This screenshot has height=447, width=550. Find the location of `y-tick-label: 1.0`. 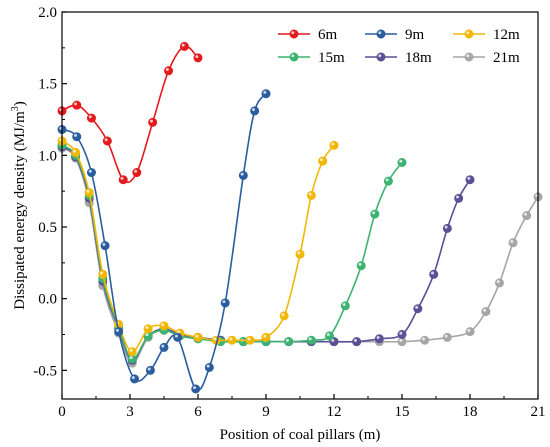

y-tick-label: 1.0 is located at coordinates (47, 156).